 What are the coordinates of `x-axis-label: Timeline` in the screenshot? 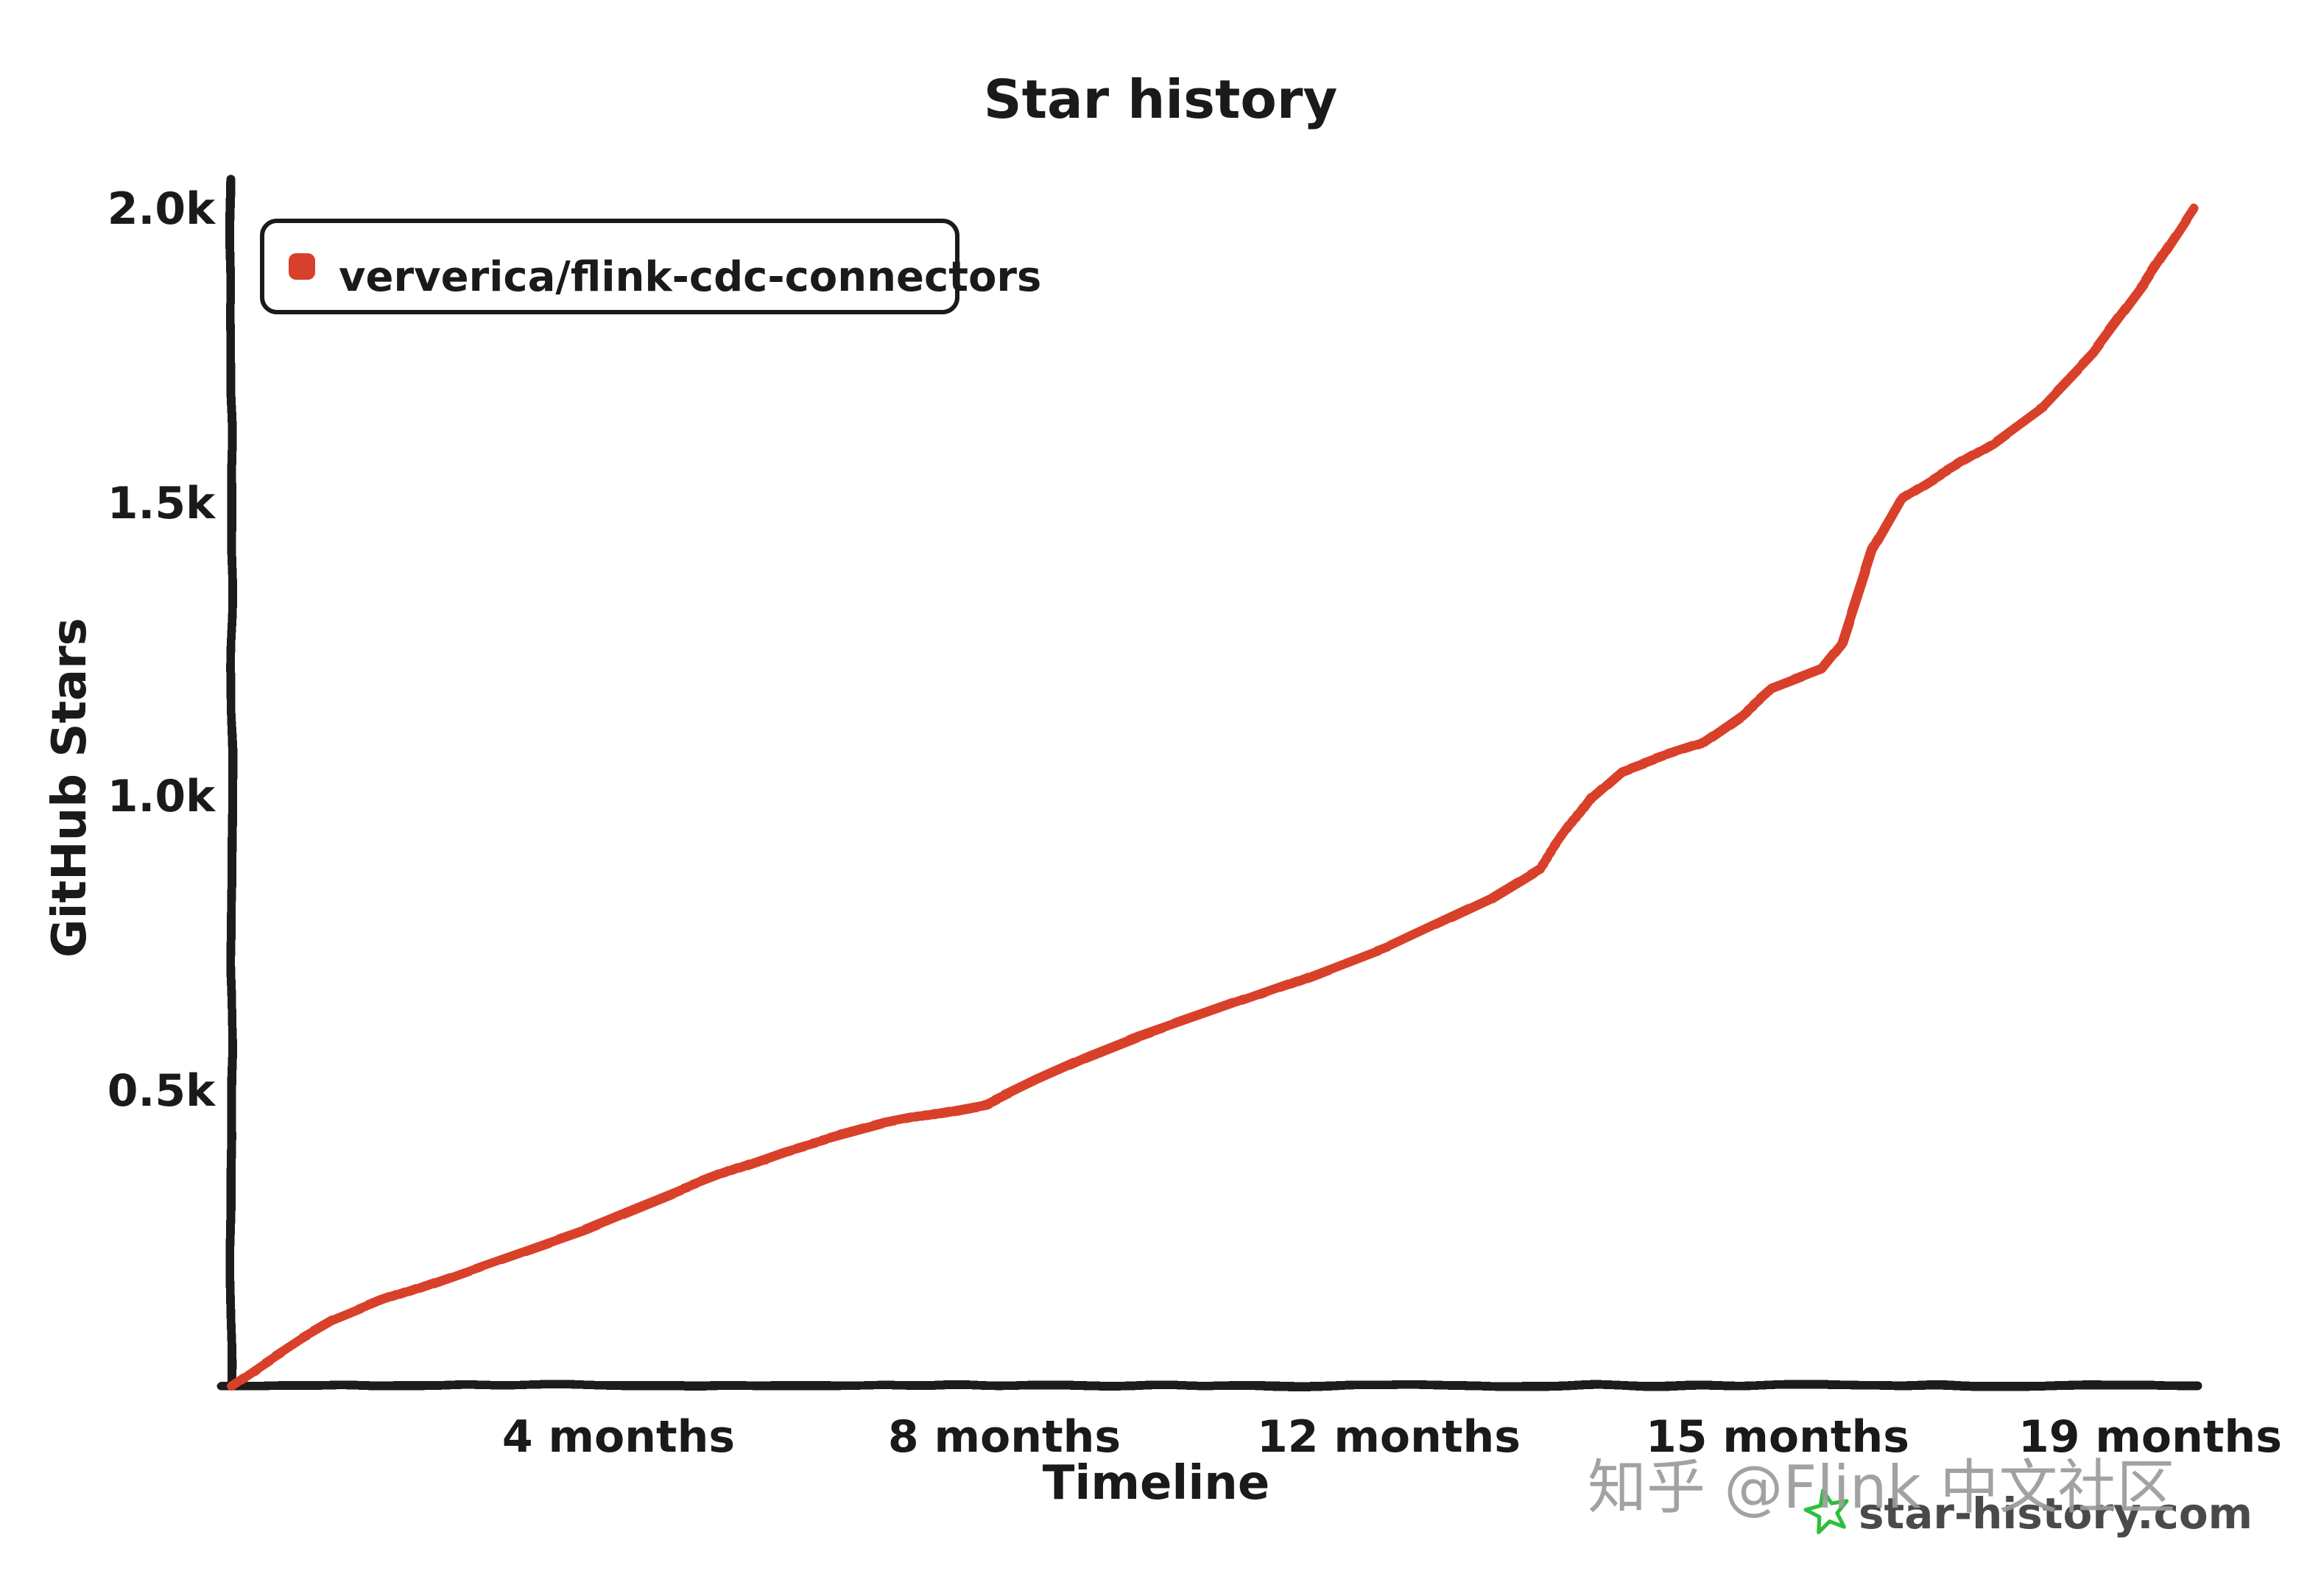 It's located at (1156, 1484).